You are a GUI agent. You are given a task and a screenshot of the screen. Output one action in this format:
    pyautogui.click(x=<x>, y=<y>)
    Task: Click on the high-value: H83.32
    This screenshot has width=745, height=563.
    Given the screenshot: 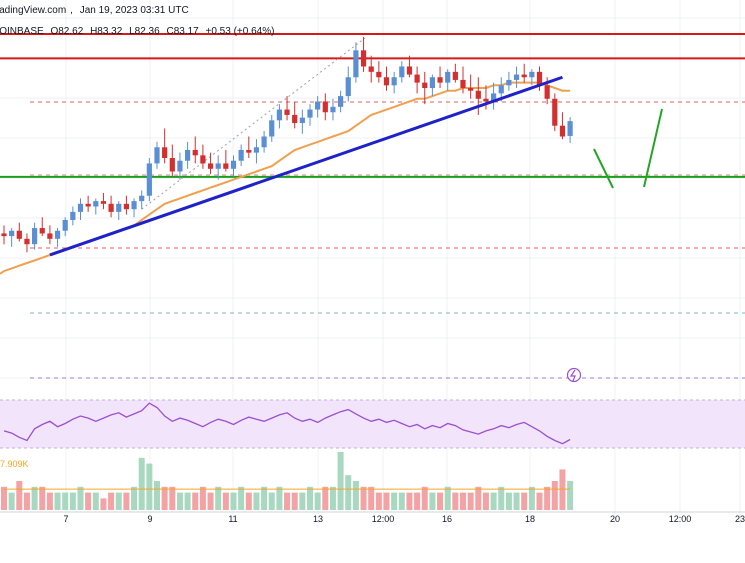 What is the action you would take?
    pyautogui.click(x=106, y=31)
    